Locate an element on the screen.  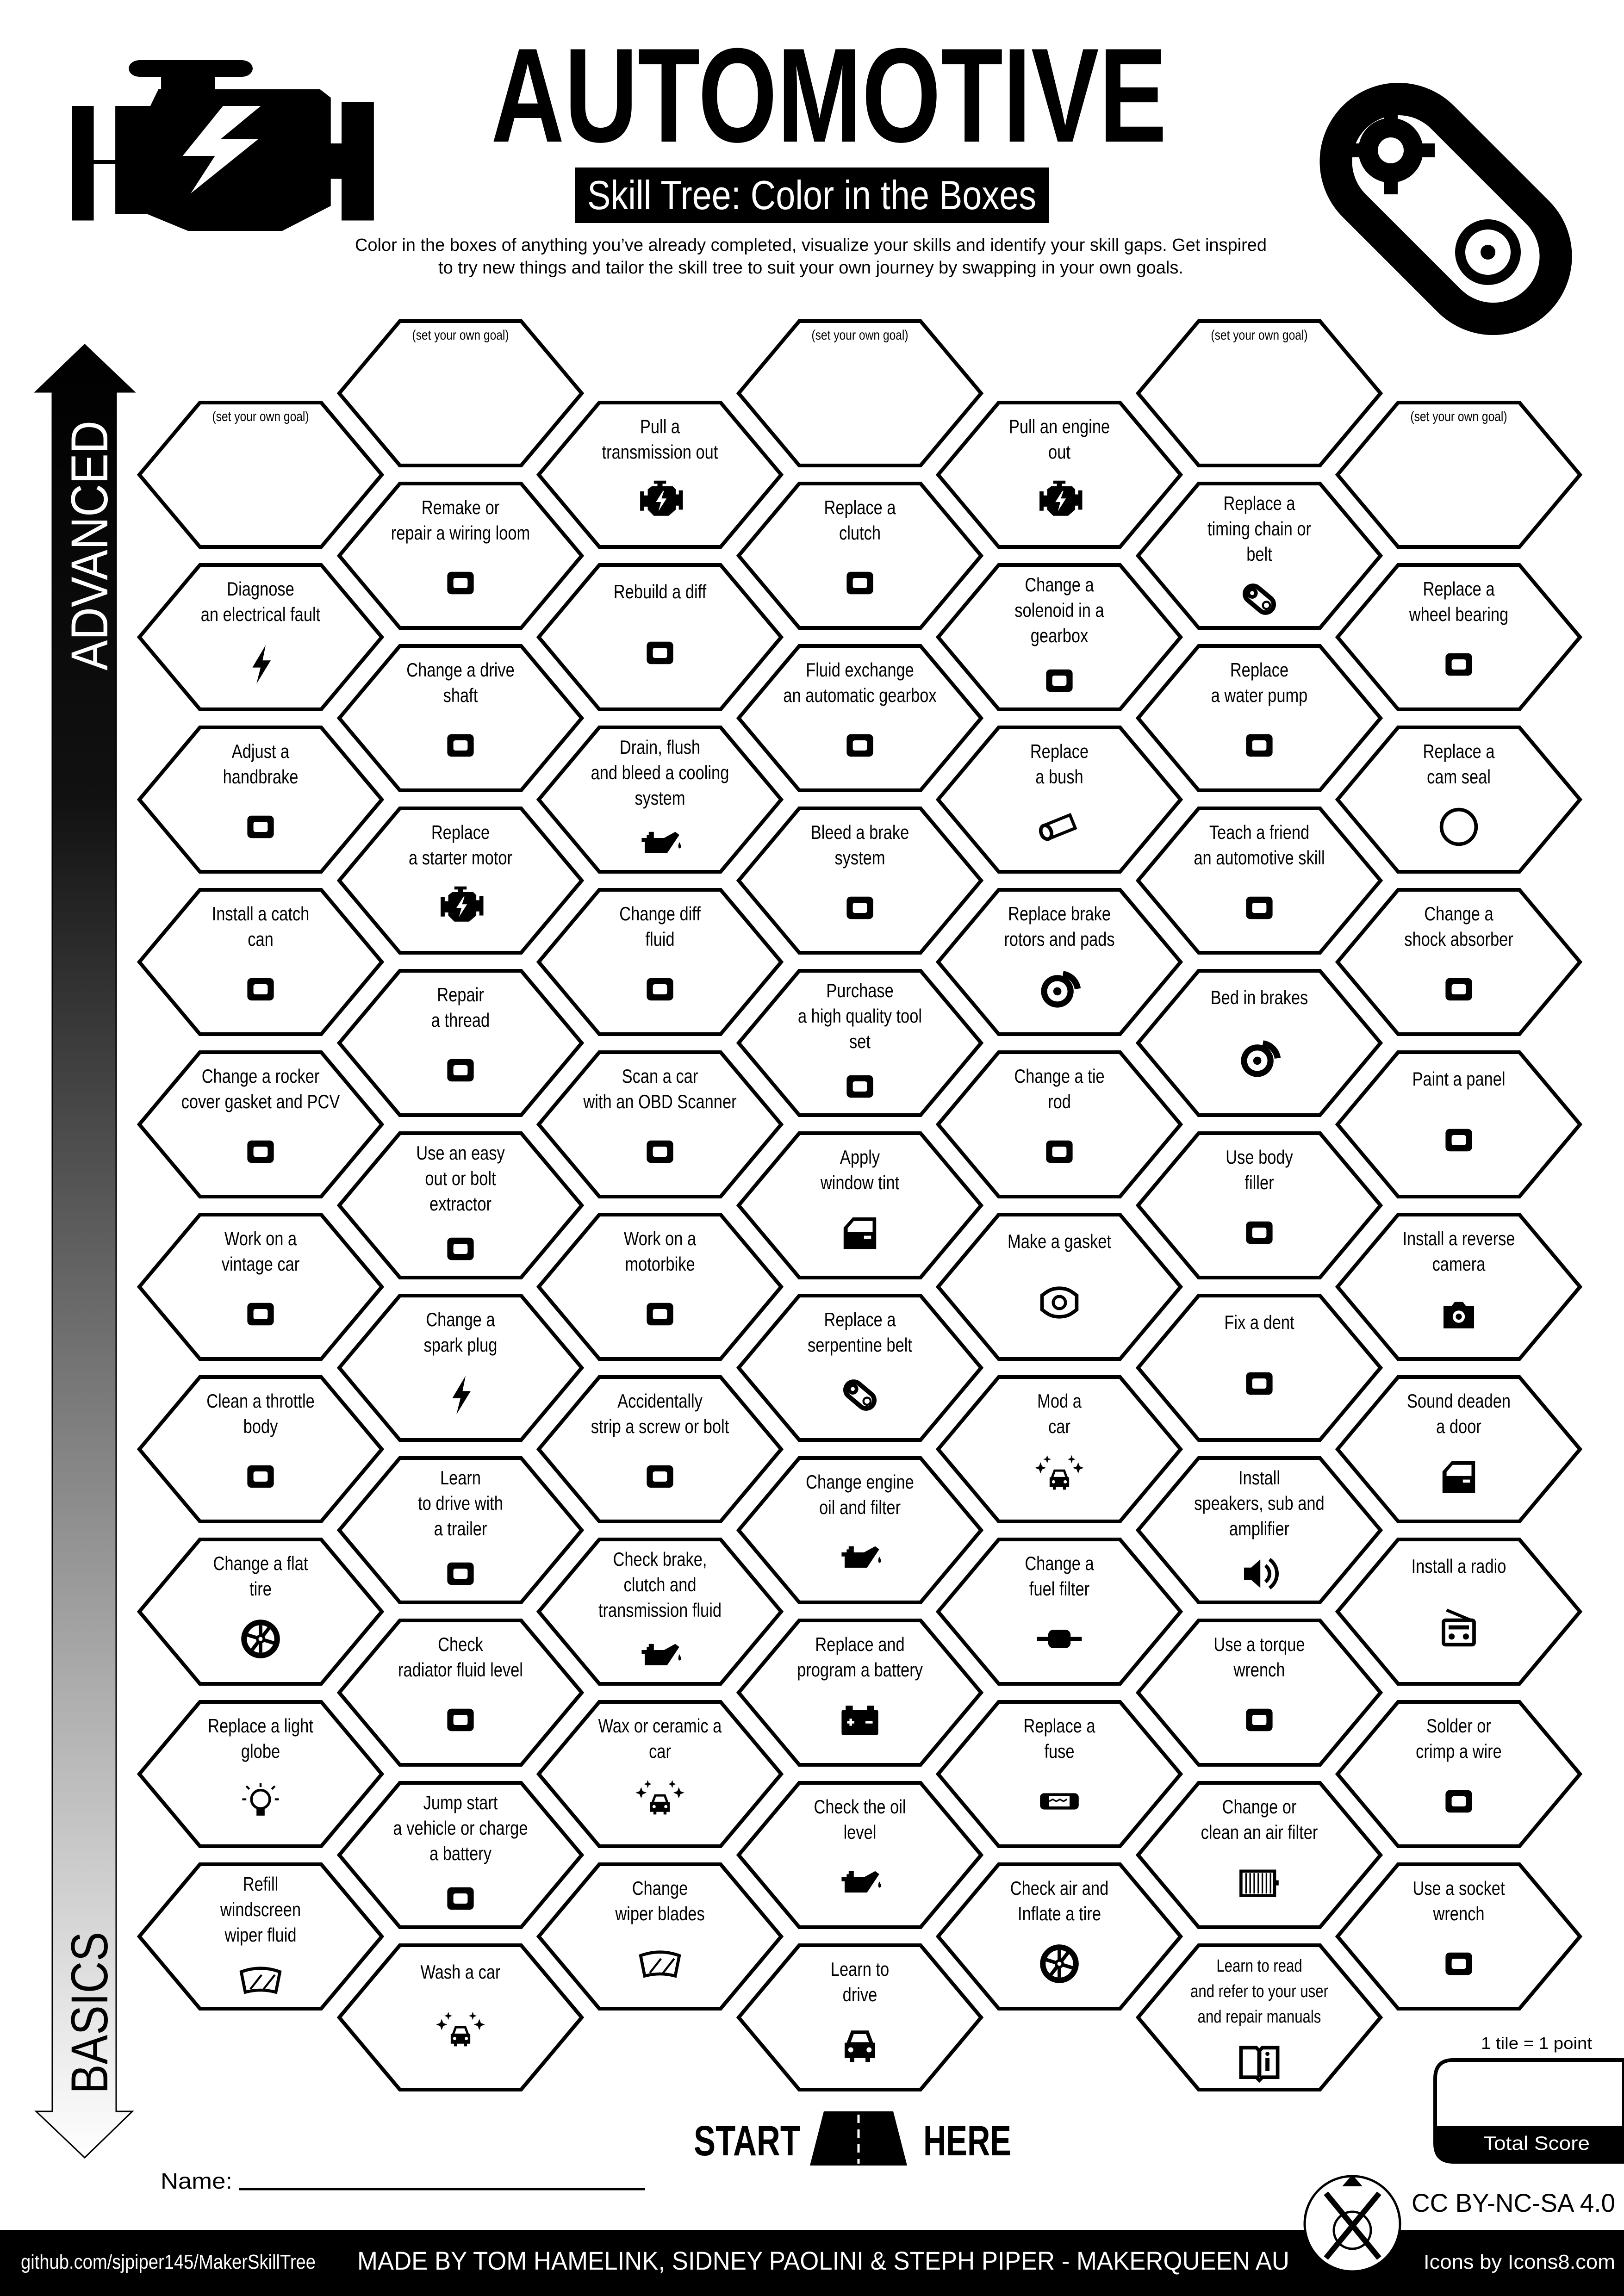
skill-tile: Change a spark plug is located at coordinates (460, 1368).